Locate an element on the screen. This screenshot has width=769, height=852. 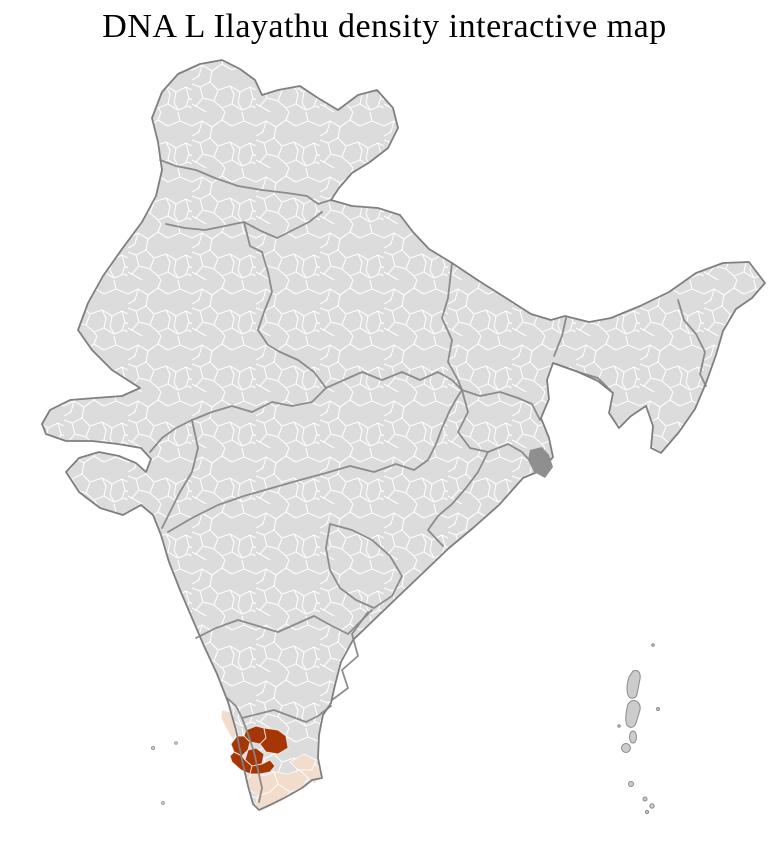
andaman-nicobar-islands is located at coordinates (638, 729).